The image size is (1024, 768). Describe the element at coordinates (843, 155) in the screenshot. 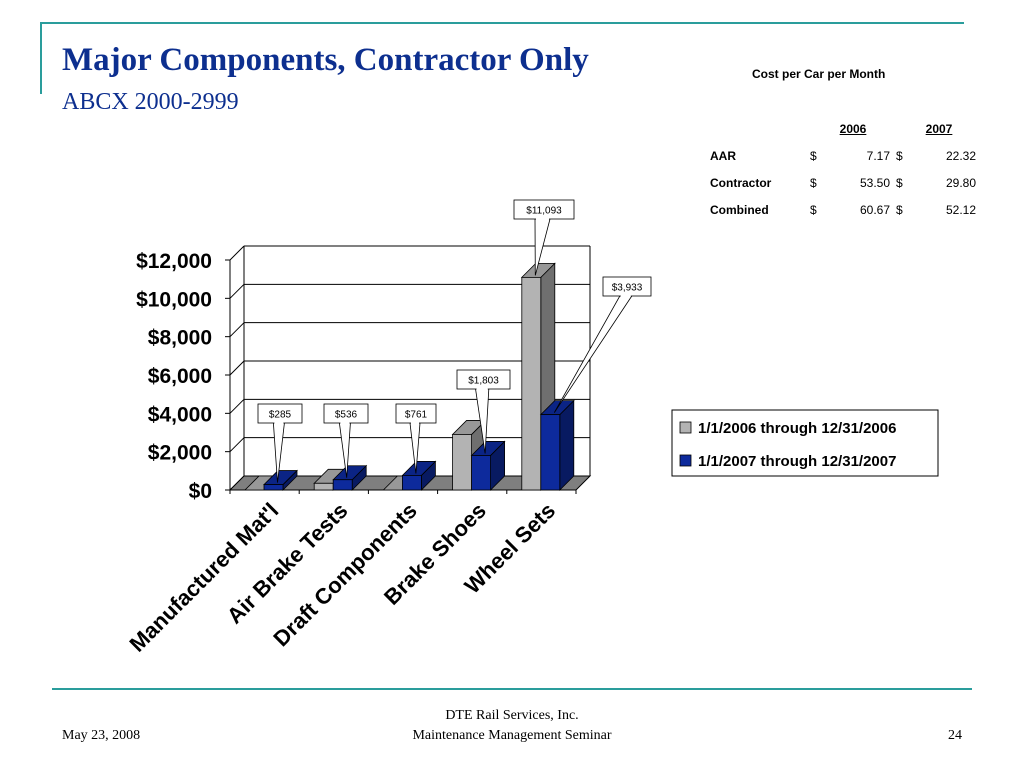

I see `cost-table-row: AAR $ 7.17 $ 22.32` at that location.